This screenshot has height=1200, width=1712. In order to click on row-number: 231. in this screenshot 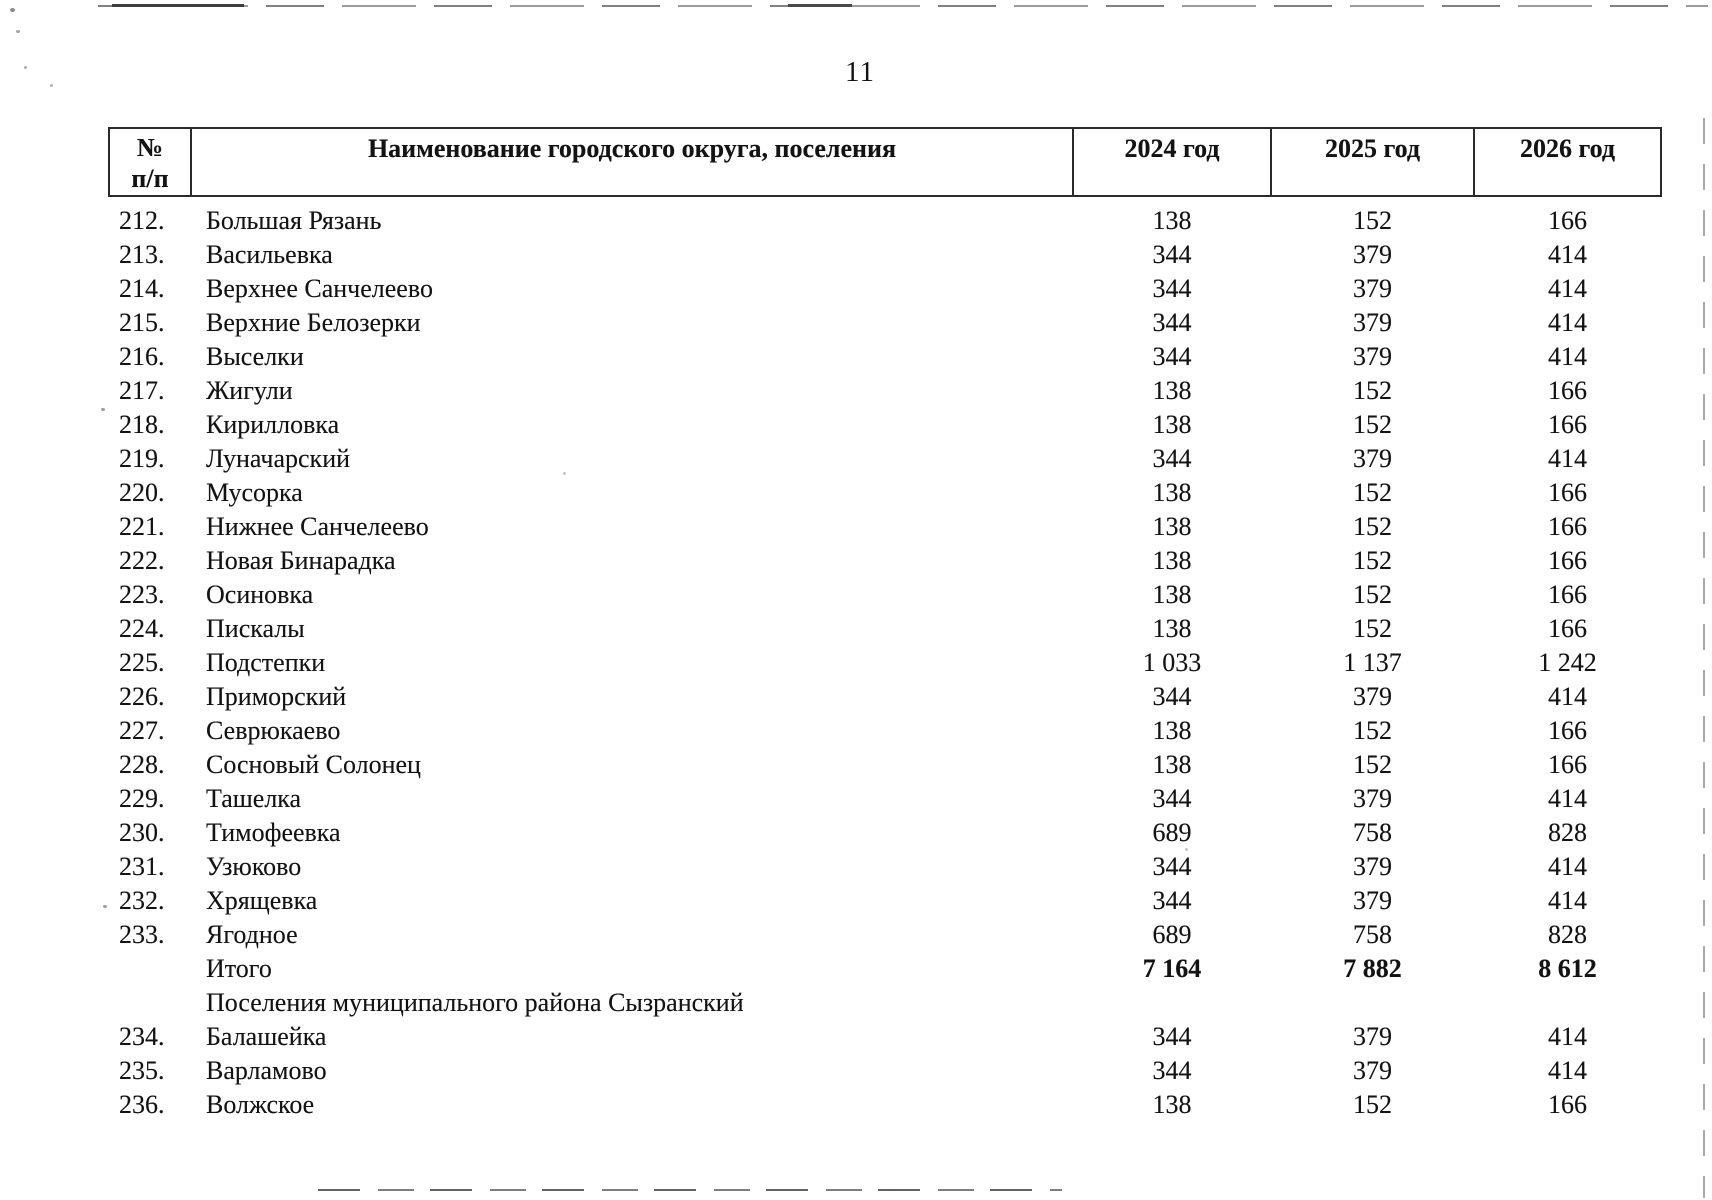, I will do `click(142, 866)`.